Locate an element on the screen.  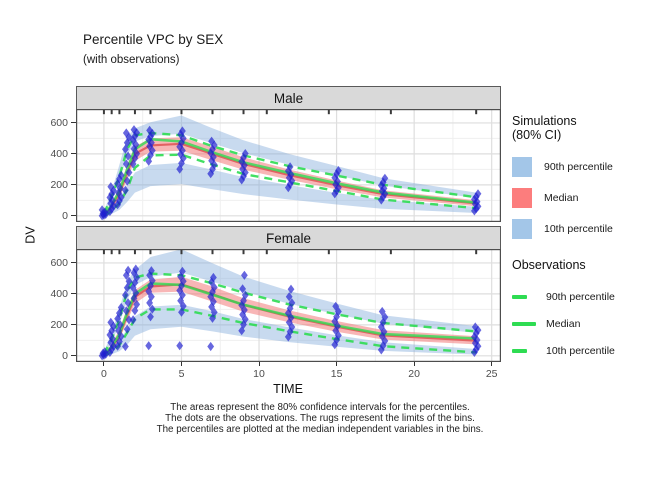
x-tick-label: 0 is located at coordinates (103, 374).